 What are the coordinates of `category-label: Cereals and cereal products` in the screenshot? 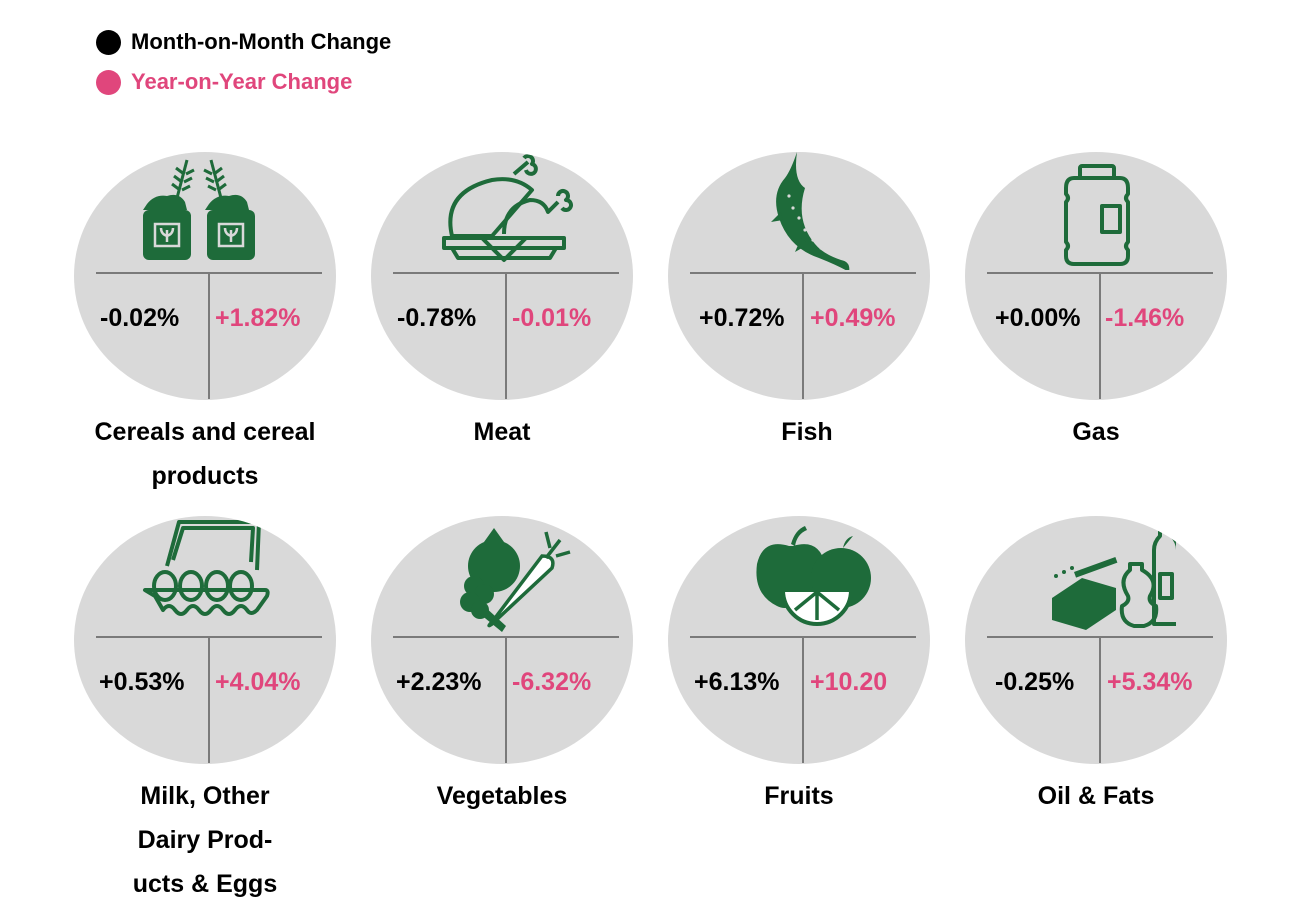 It's located at (205, 454).